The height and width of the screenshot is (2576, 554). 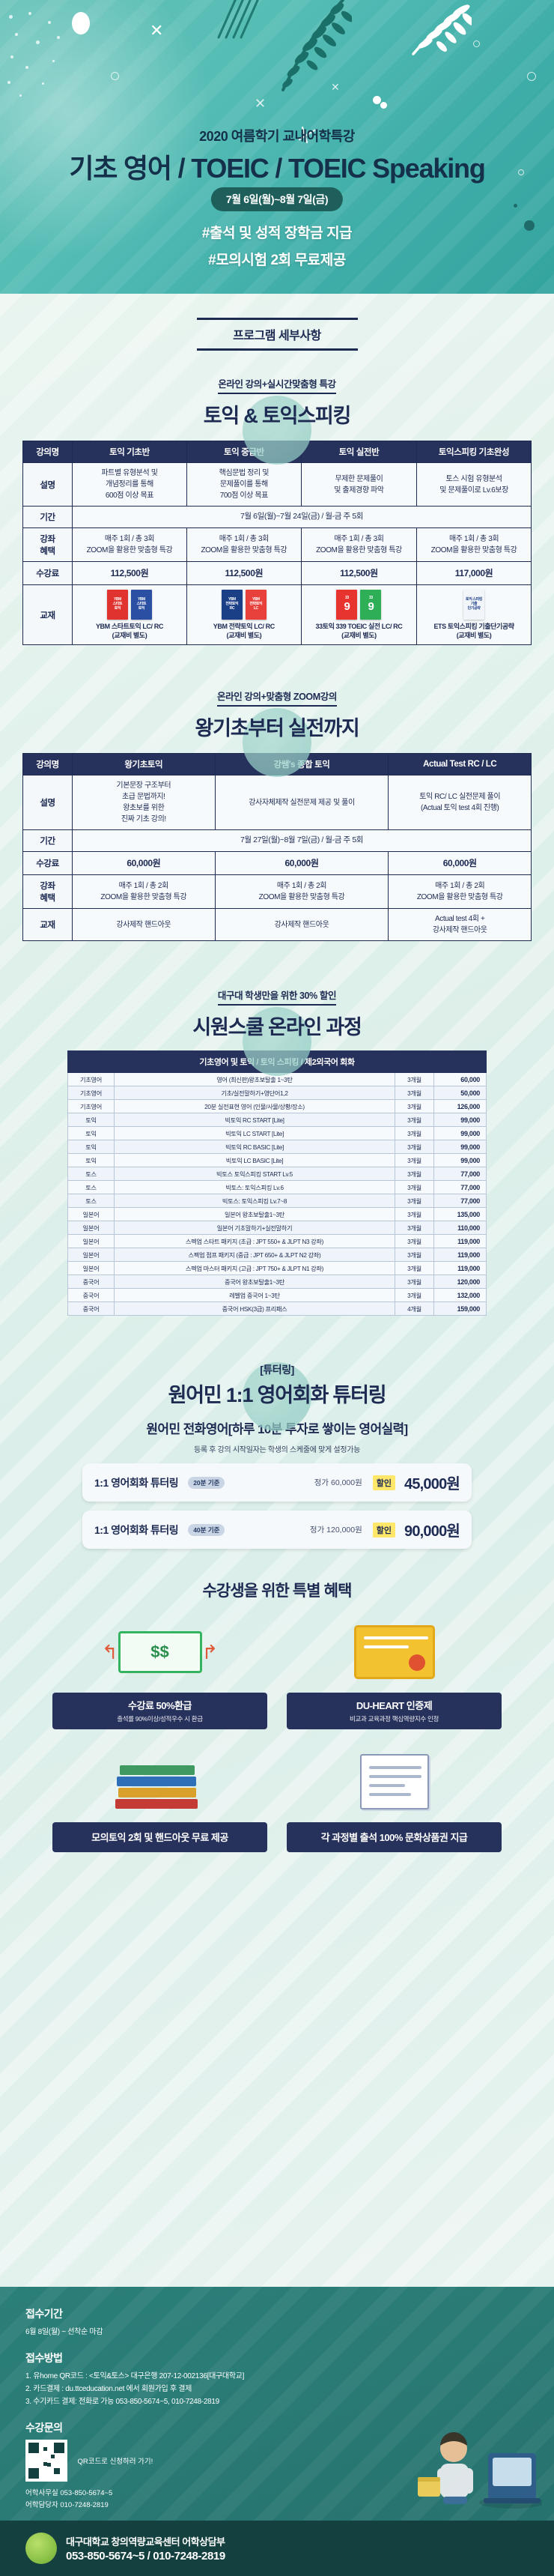 What do you see at coordinates (144, 764) in the screenshot?
I see `col-beginner-toeic: 왕기초토익` at bounding box center [144, 764].